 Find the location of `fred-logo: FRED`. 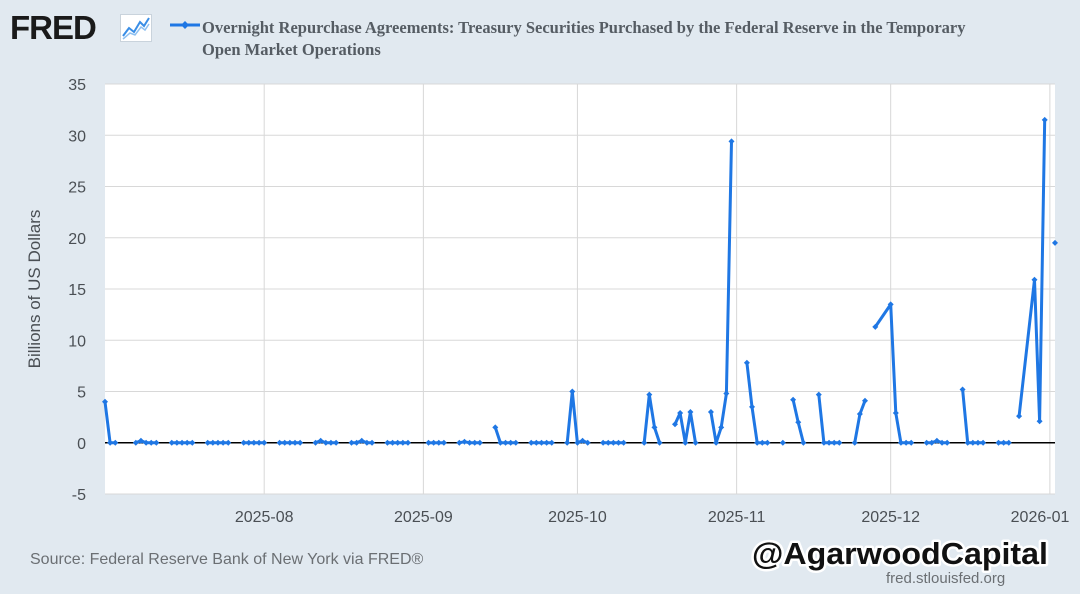

fred-logo: FRED is located at coordinates (53, 27).